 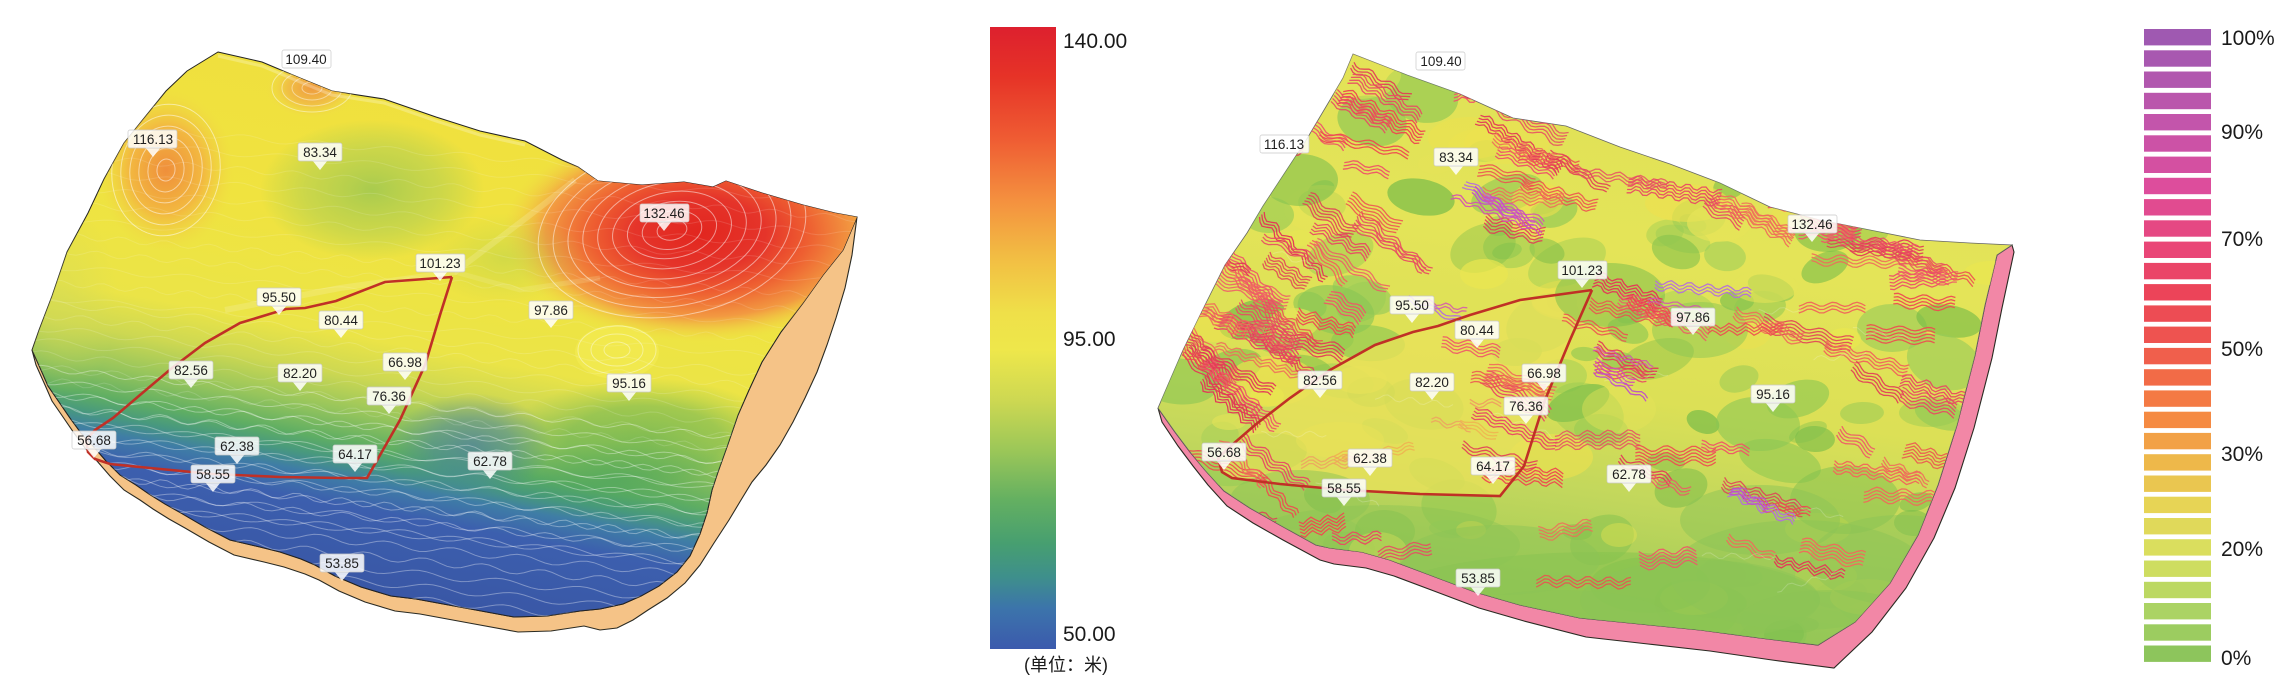 I want to click on svg-text: 50.00, so click(x=1089, y=634).